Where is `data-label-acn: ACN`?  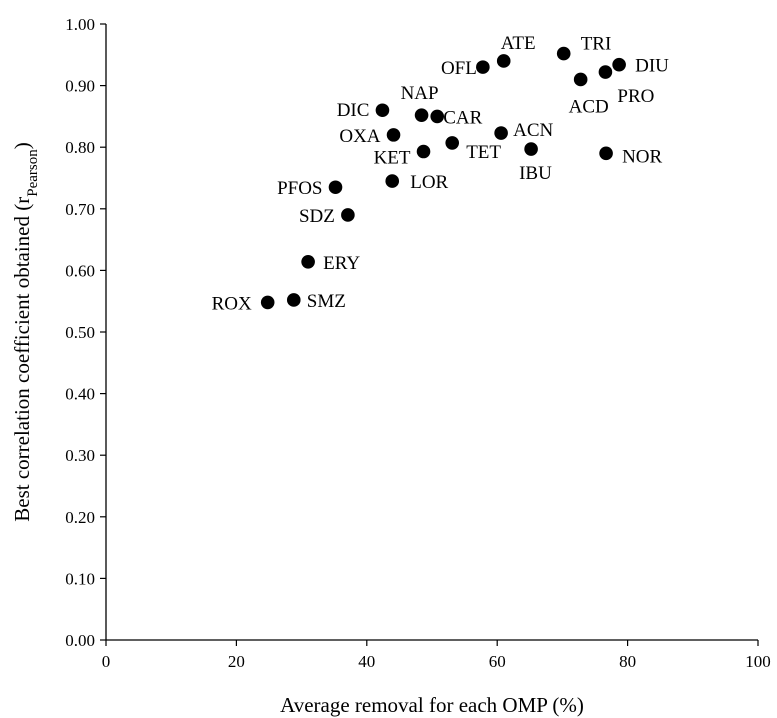 data-label-acn: ACN is located at coordinates (533, 130).